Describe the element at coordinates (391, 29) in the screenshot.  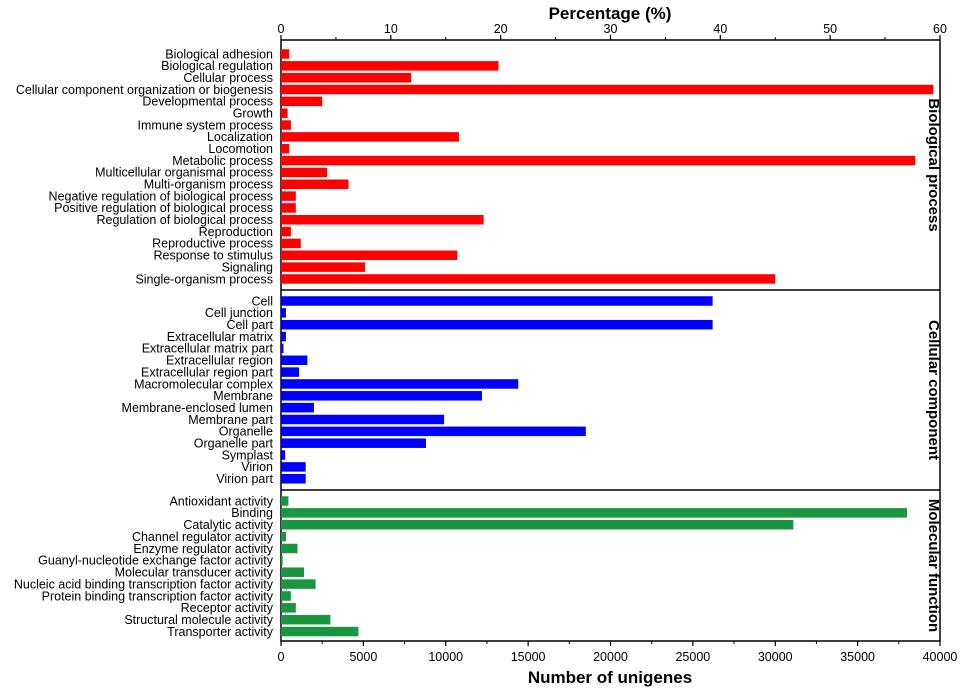
I see `top-tick-label: 10` at that location.